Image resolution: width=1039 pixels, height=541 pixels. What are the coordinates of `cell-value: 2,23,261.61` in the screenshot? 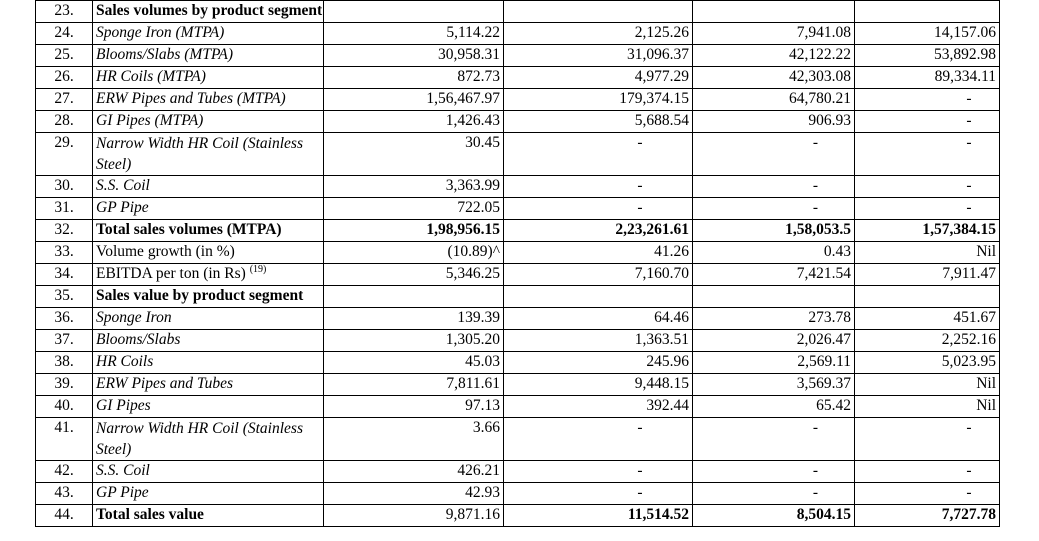 It's located at (652, 229).